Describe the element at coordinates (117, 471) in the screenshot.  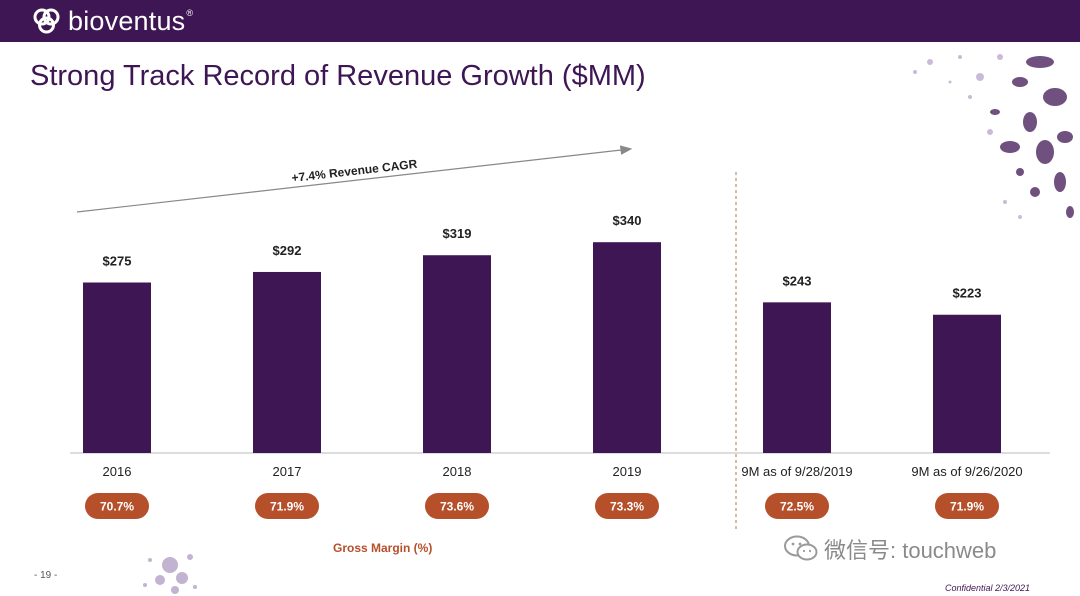
I see `category-label: 2016` at that location.